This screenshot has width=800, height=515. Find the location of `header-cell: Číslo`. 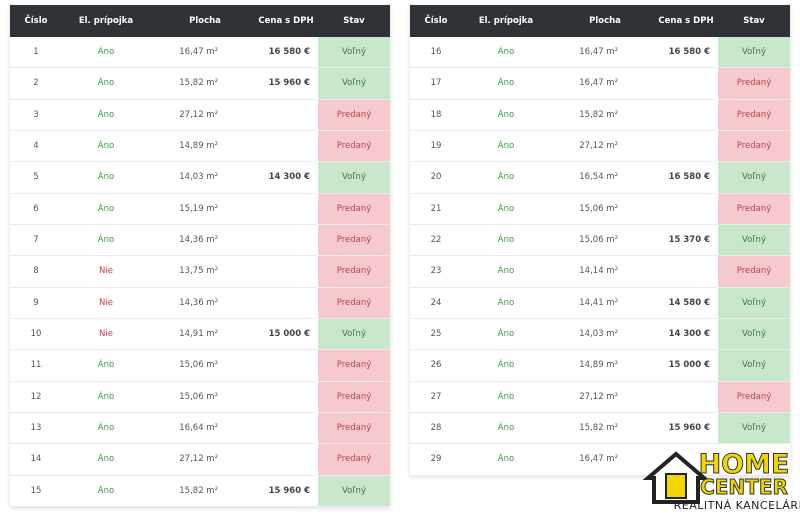

header-cell: Číslo is located at coordinates (36, 21).